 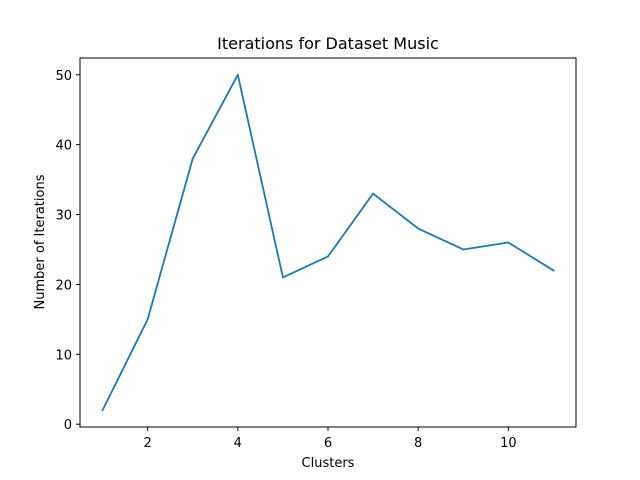 I want to click on y-tick-label: 40, so click(x=63, y=146).